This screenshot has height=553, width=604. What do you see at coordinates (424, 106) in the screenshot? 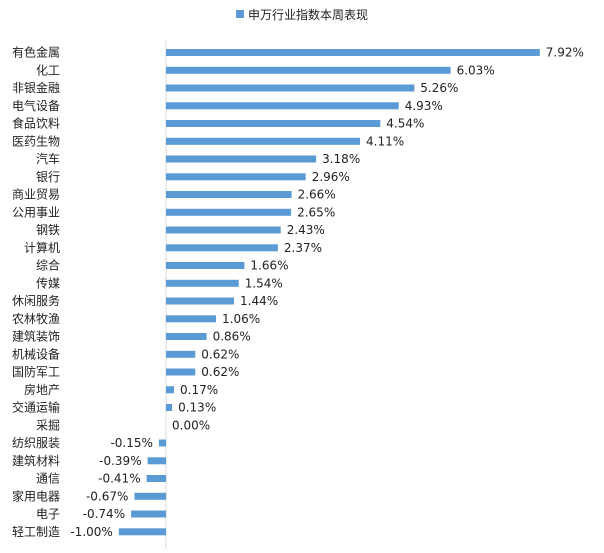
I see `data-label: 4.93%` at bounding box center [424, 106].